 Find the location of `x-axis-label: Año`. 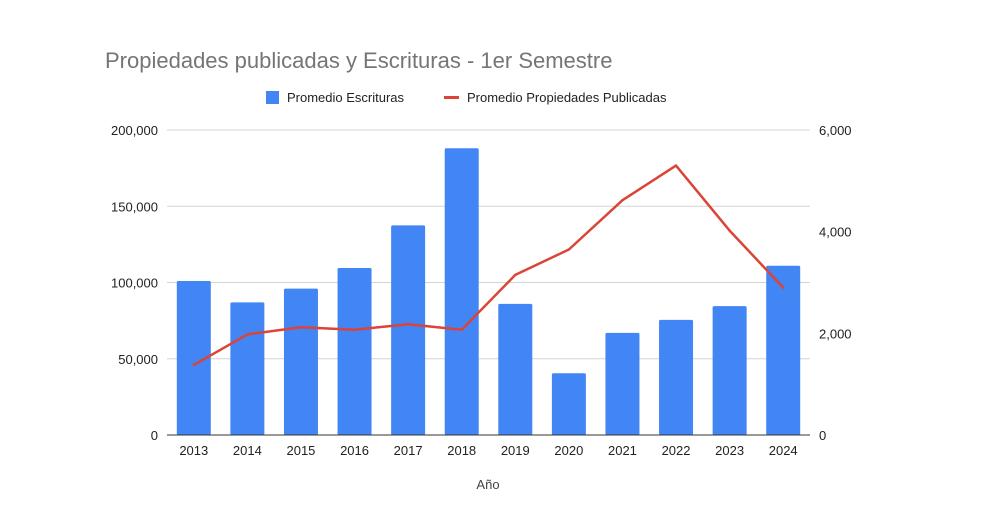

x-axis-label: Año is located at coordinates (487, 484).